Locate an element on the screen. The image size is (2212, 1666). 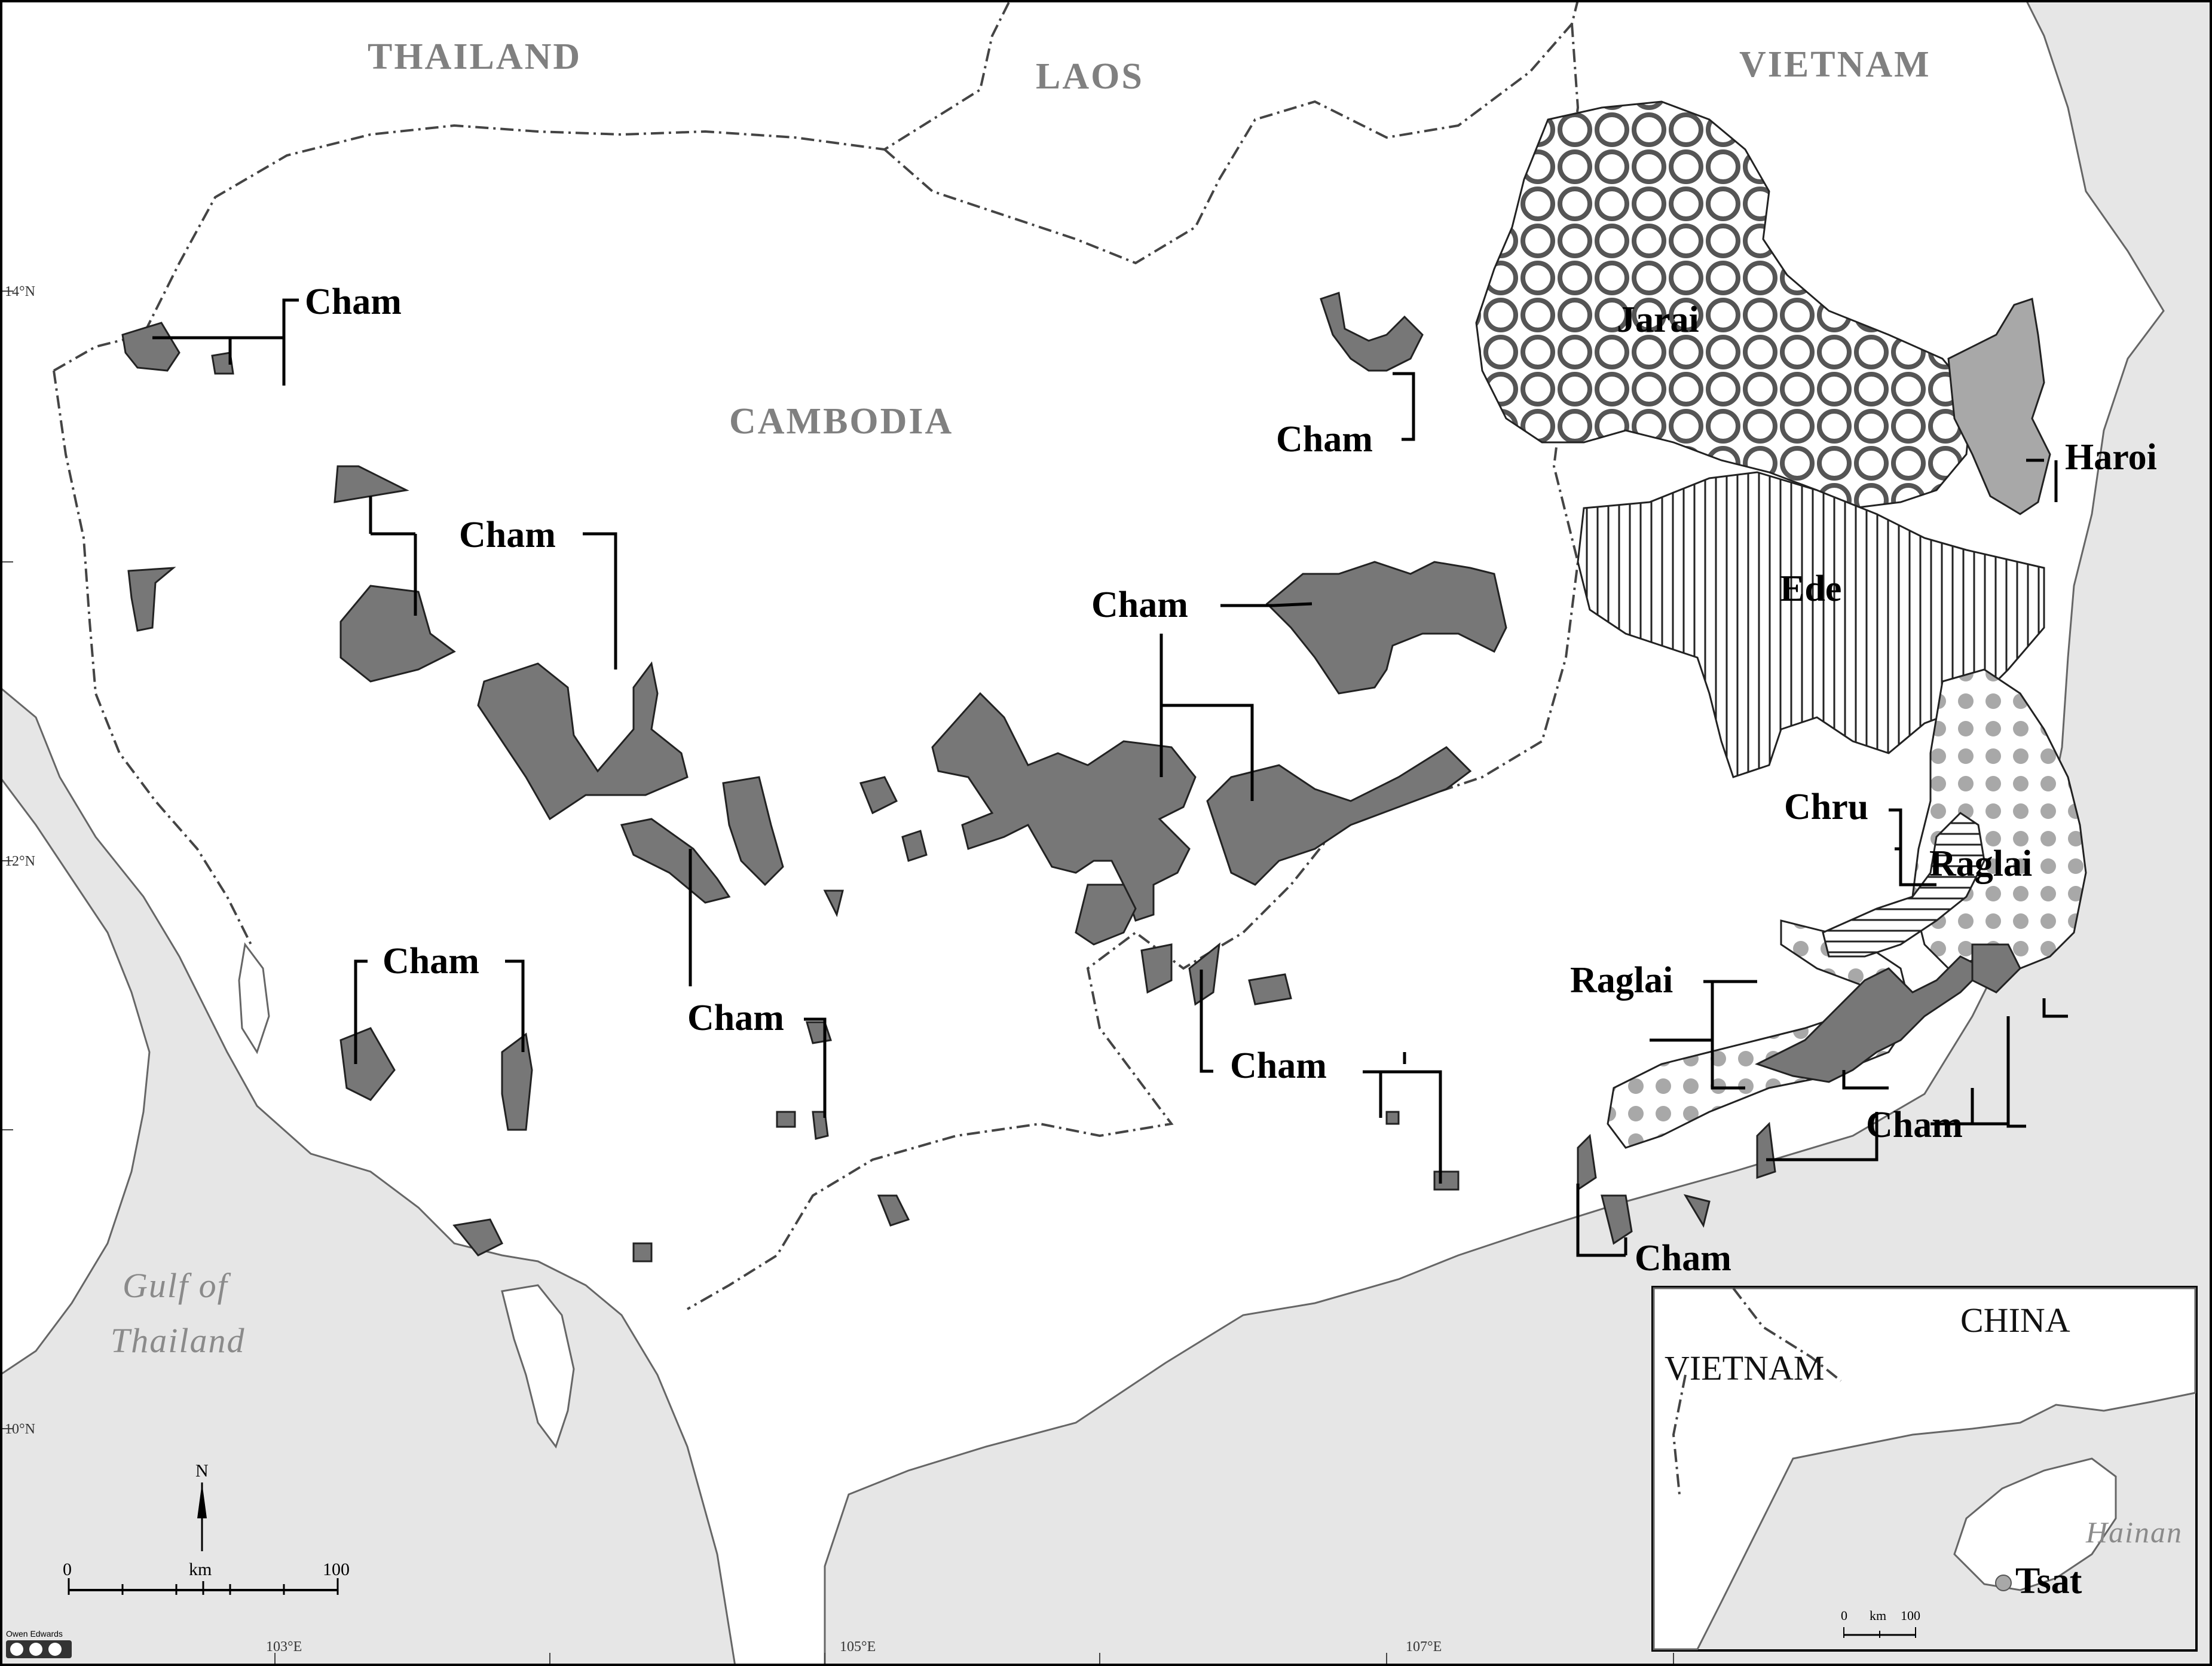
label-cham-1: Cham is located at coordinates (353, 302).